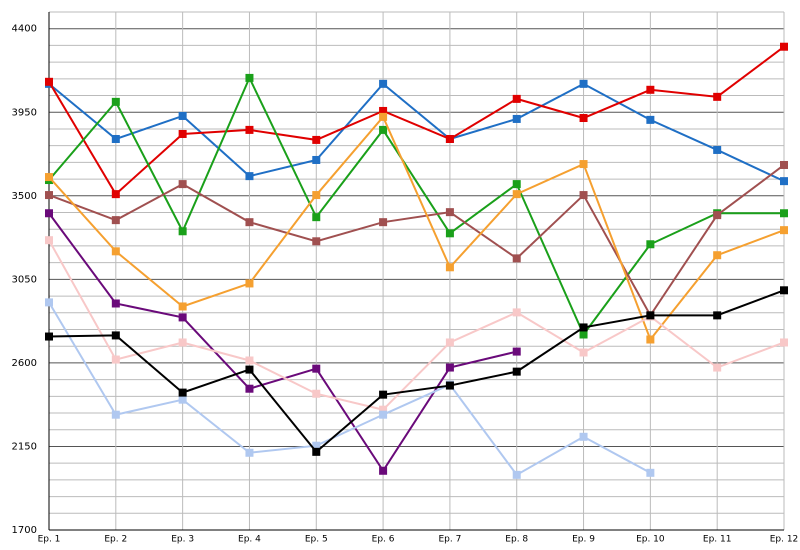 This screenshot has width=800, height=550. Describe the element at coordinates (316, 540) in the screenshot. I see `x-tick-label: Ep. 5` at that location.